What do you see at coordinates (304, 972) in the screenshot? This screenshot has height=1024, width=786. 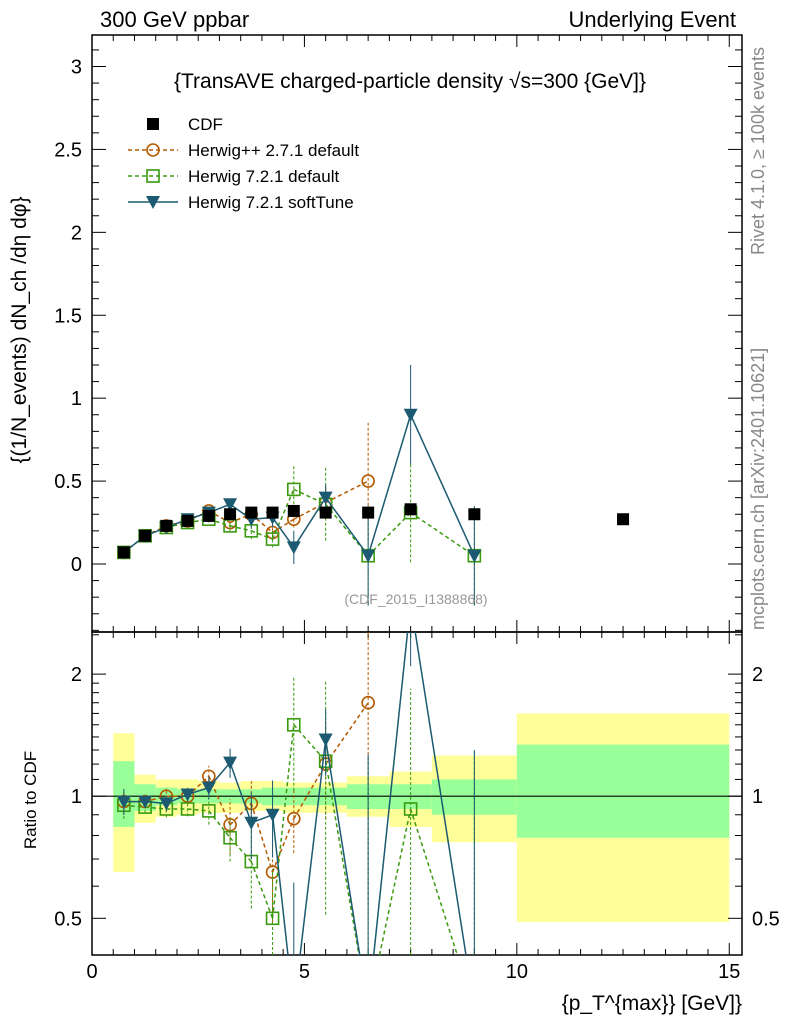 I see `x-tick-label: 5` at bounding box center [304, 972].